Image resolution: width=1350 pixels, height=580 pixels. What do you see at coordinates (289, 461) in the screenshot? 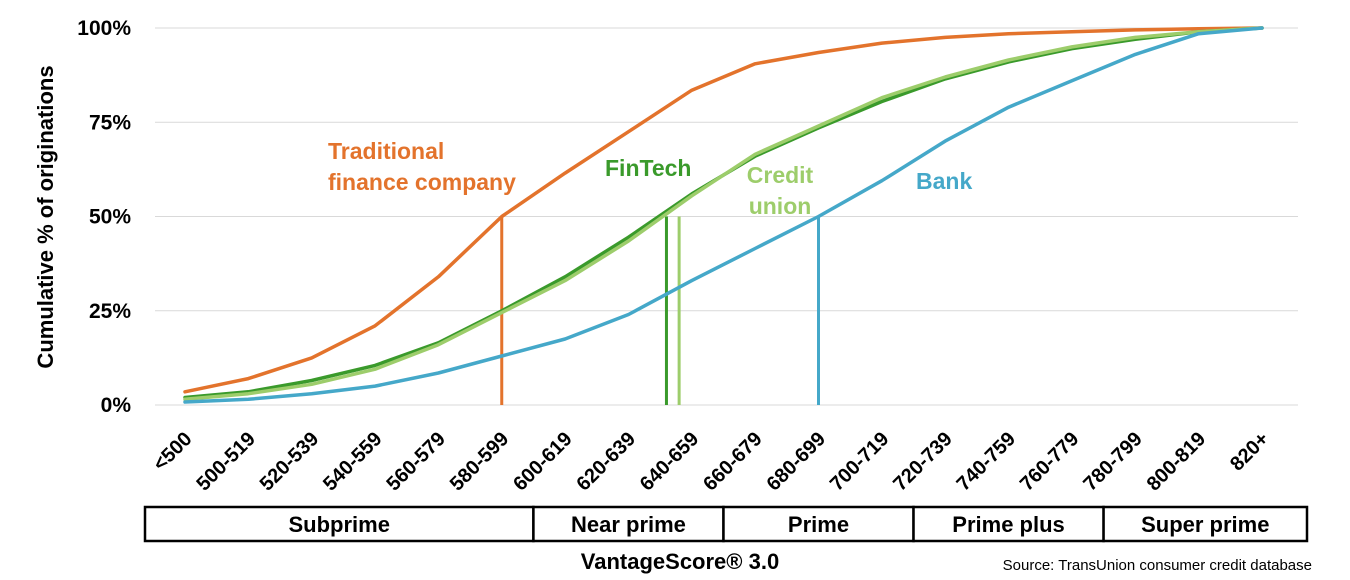
I see `x-tick-label: 520-539` at bounding box center [289, 461].